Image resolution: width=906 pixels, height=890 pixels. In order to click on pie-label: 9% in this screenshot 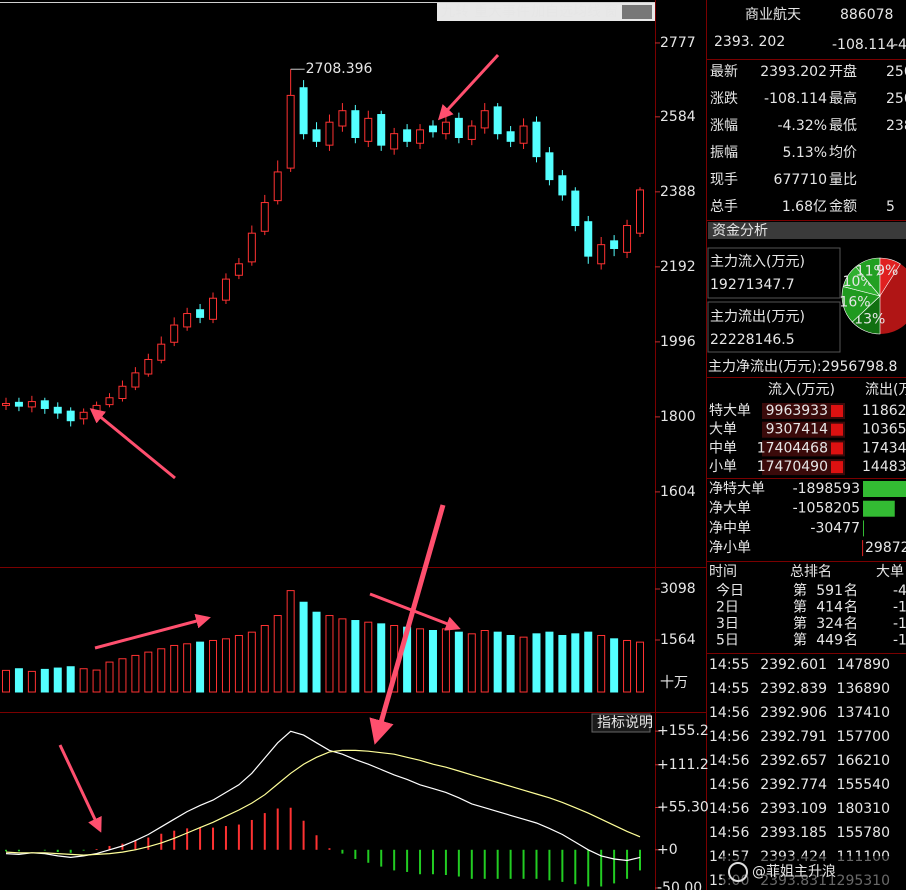, I will do `click(887, 271)`.